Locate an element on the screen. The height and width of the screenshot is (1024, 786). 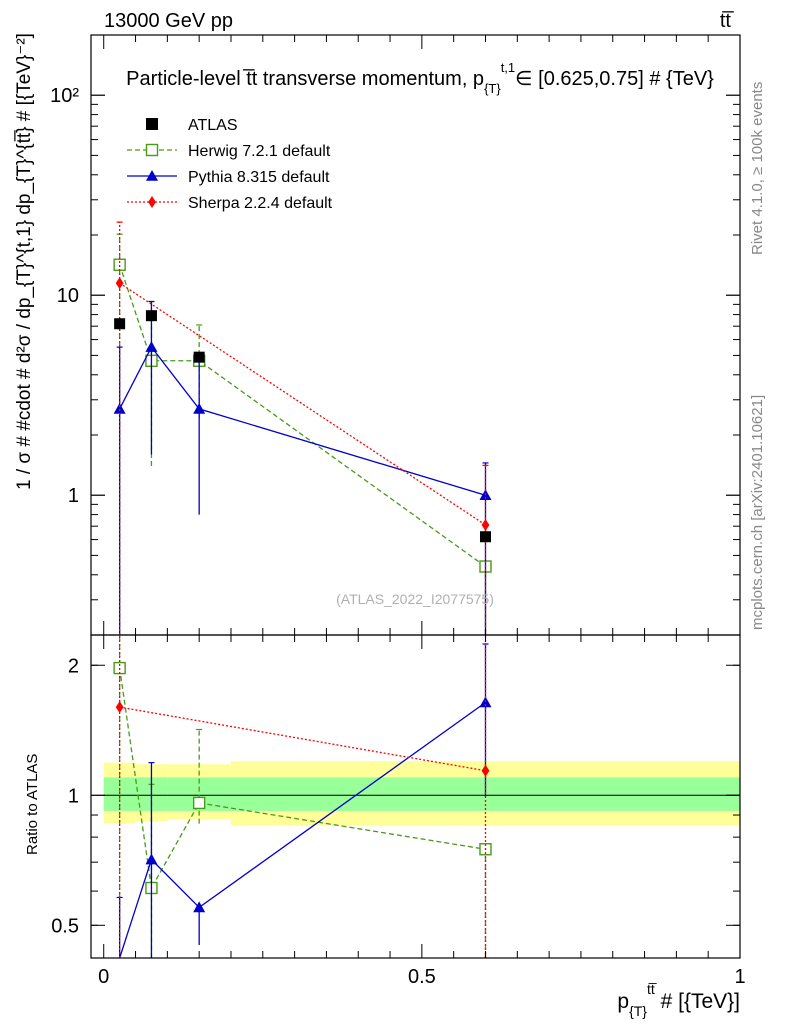
ratio-y-tick-label: 1 is located at coordinates (73, 796).